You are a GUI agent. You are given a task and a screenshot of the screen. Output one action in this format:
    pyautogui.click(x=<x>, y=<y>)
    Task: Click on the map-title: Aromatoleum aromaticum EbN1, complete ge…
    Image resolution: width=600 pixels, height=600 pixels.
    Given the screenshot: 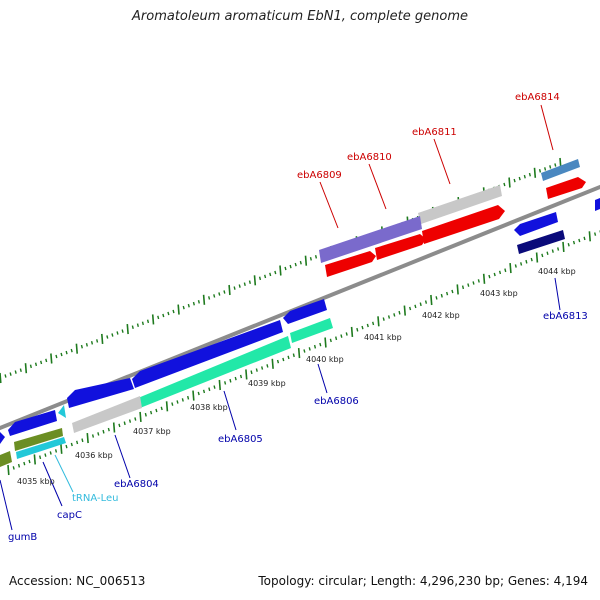 What is the action you would take?
    pyautogui.click(x=300, y=16)
    